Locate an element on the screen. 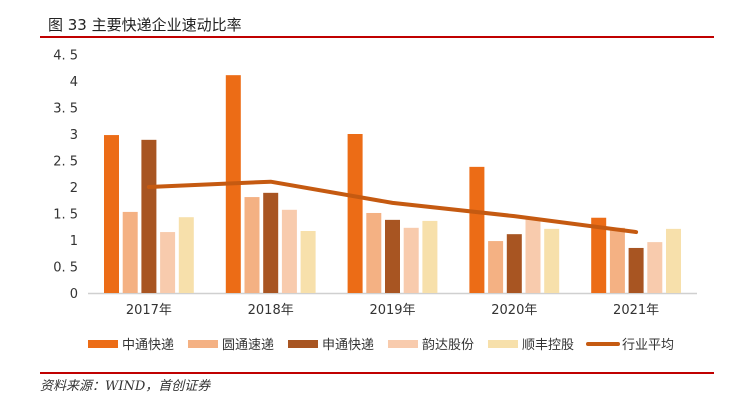  legend-label: 圆通速递 is located at coordinates (248, 345).